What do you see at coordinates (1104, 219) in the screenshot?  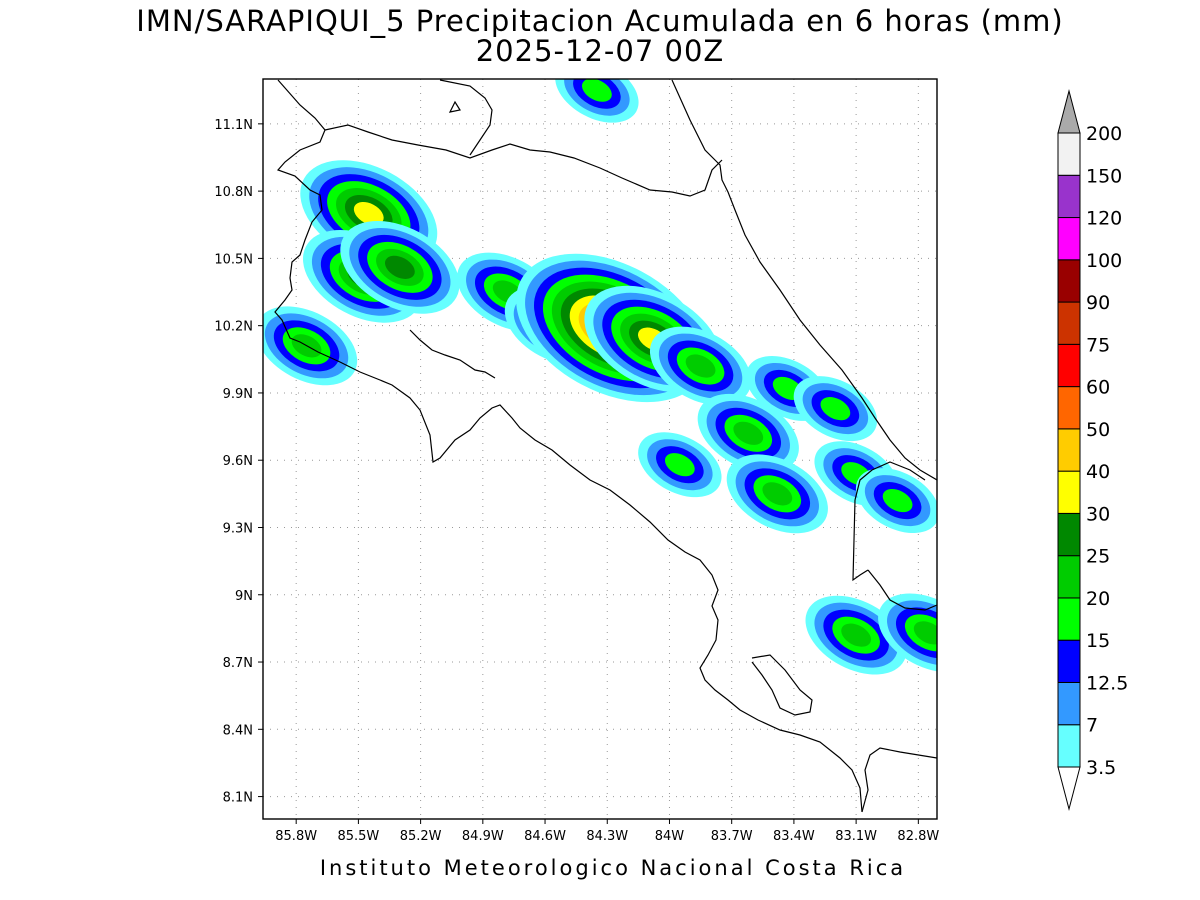 I see `colorbar-label: 120` at bounding box center [1104, 219].